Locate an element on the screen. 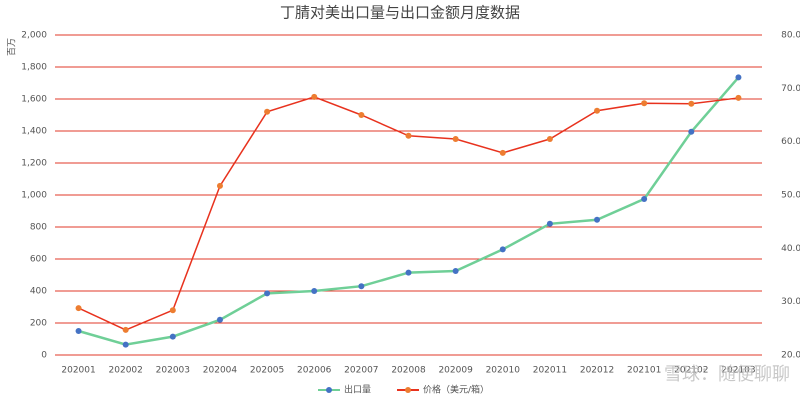  y-tick-label: 600 is located at coordinates (38, 260).